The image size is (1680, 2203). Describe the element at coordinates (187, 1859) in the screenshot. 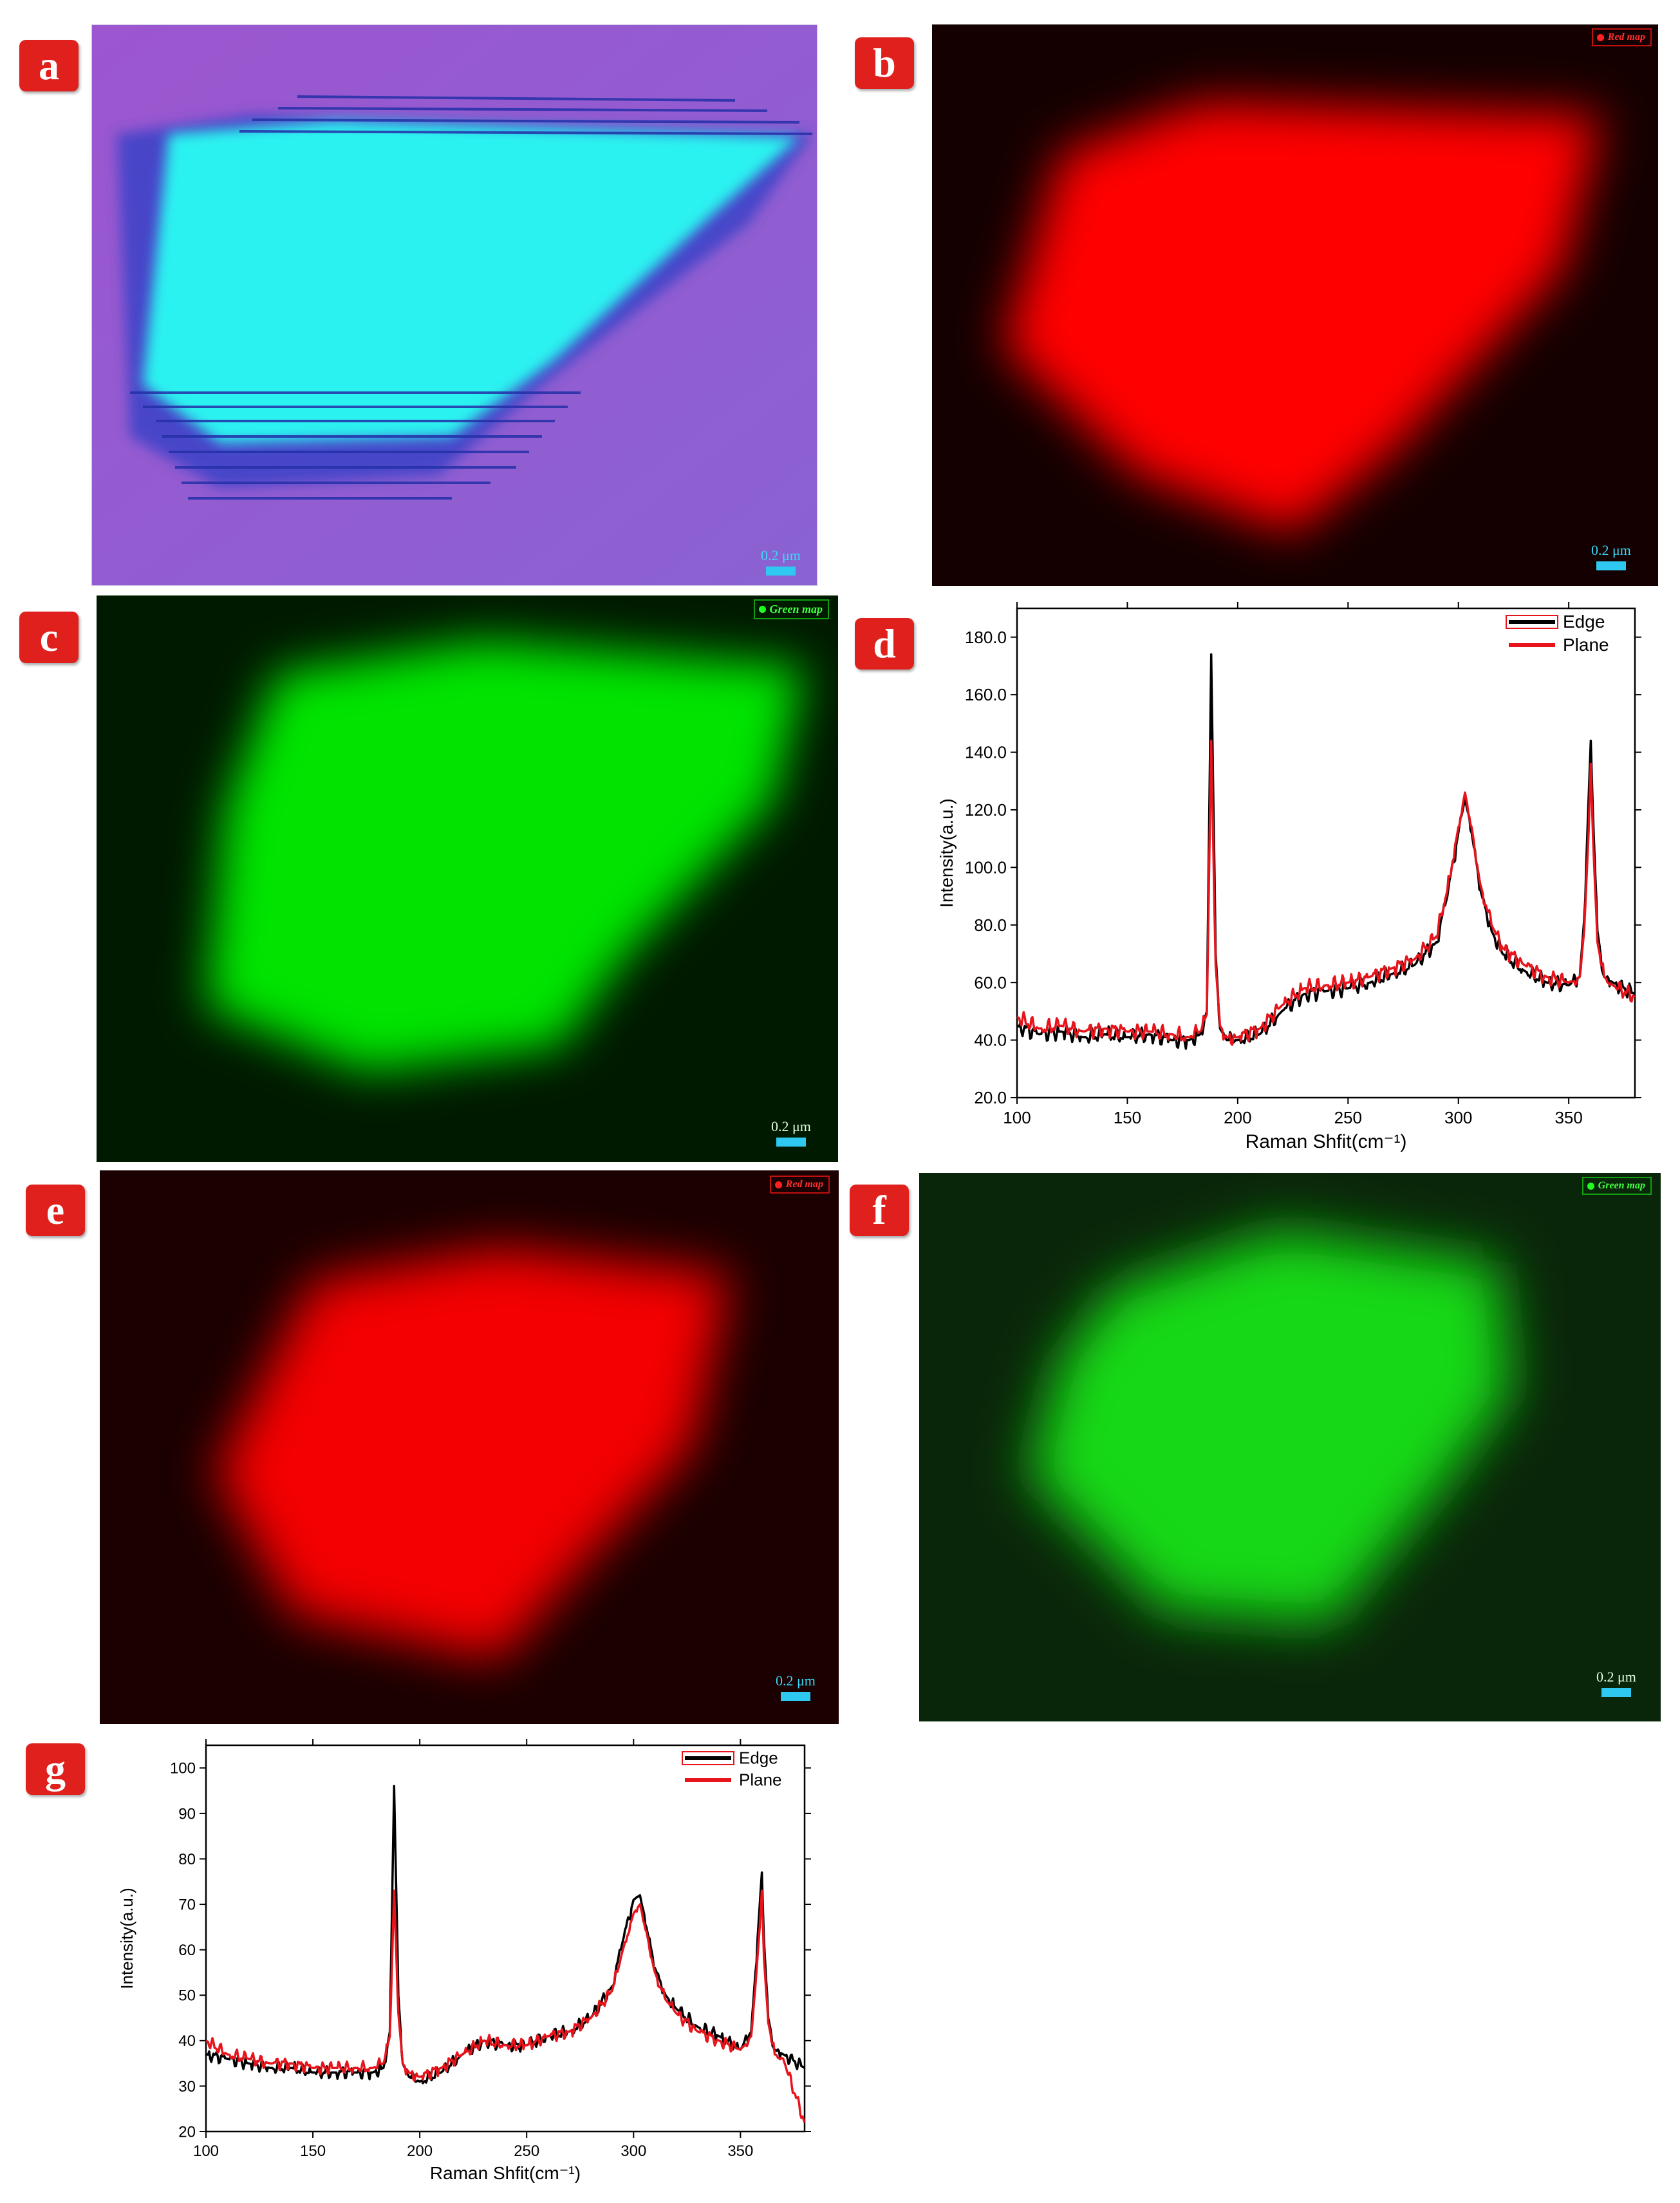

I see `y-tick-label: 80` at that location.